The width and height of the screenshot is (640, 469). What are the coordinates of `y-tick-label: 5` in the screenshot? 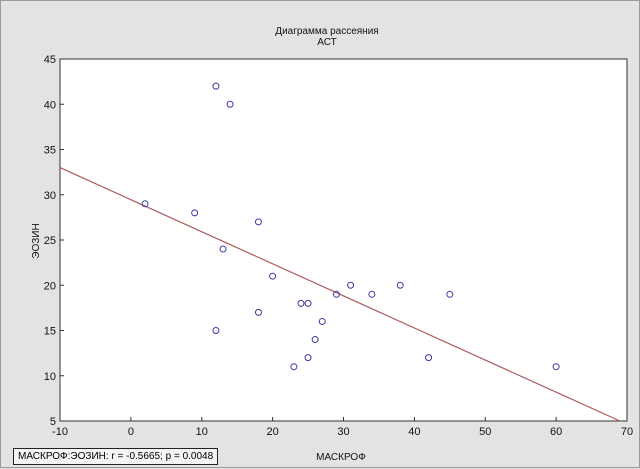 It's located at (53, 422).